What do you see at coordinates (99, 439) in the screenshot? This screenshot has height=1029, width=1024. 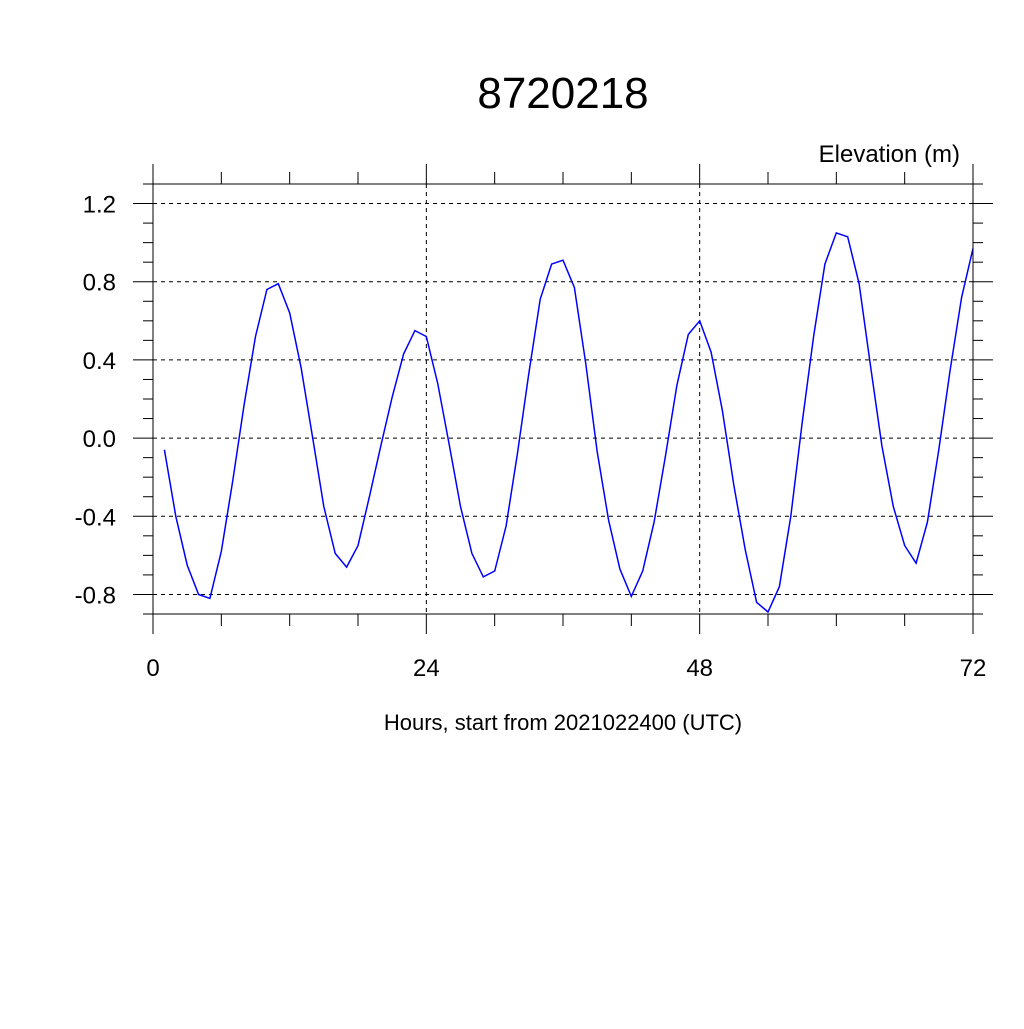 I see `y-tick-label: 0.0` at bounding box center [99, 439].